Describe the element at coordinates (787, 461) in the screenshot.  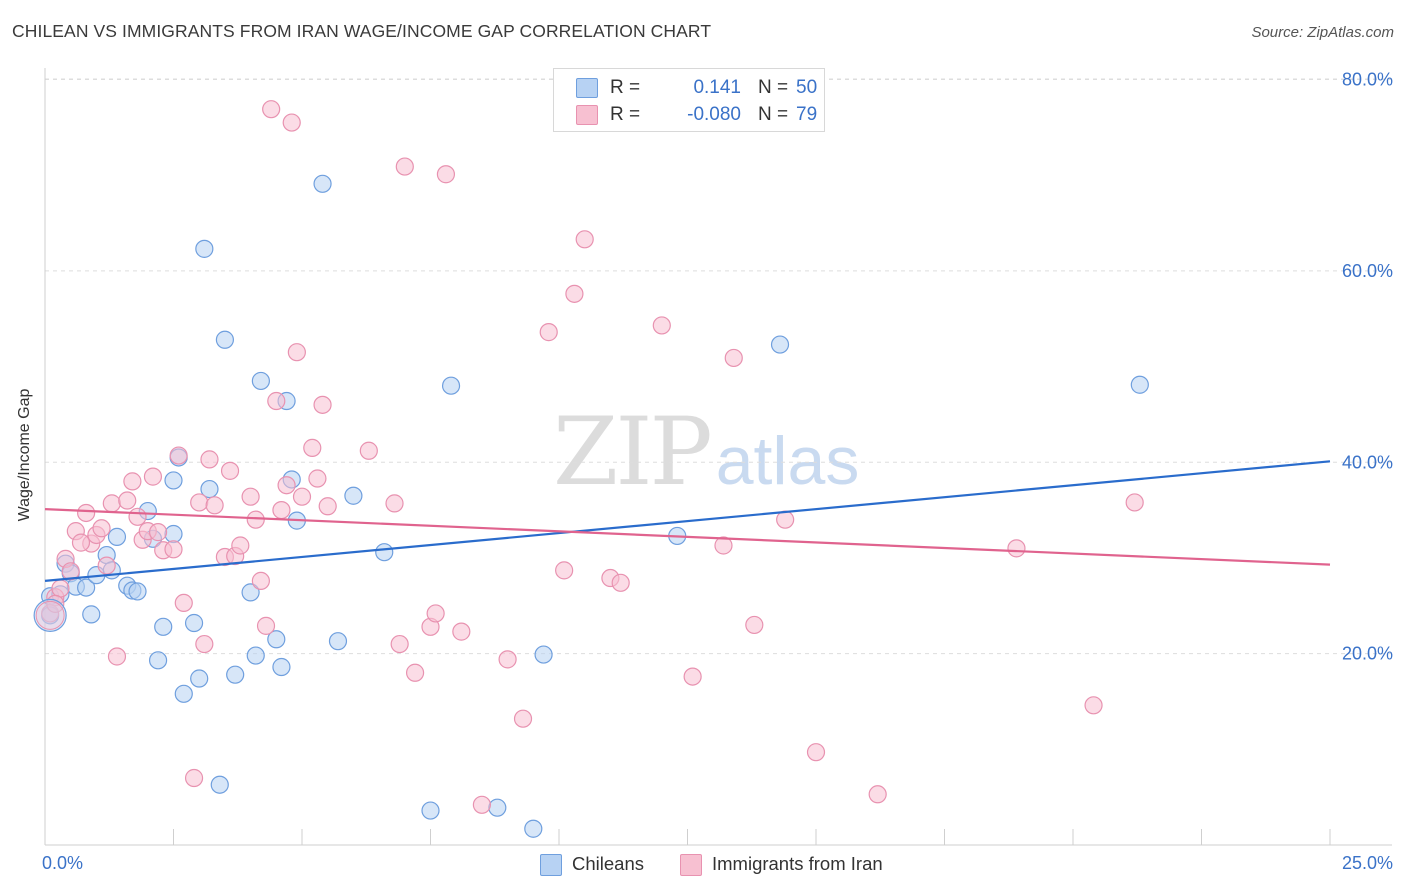
I see `watermark-atlas: atlas` at that location.